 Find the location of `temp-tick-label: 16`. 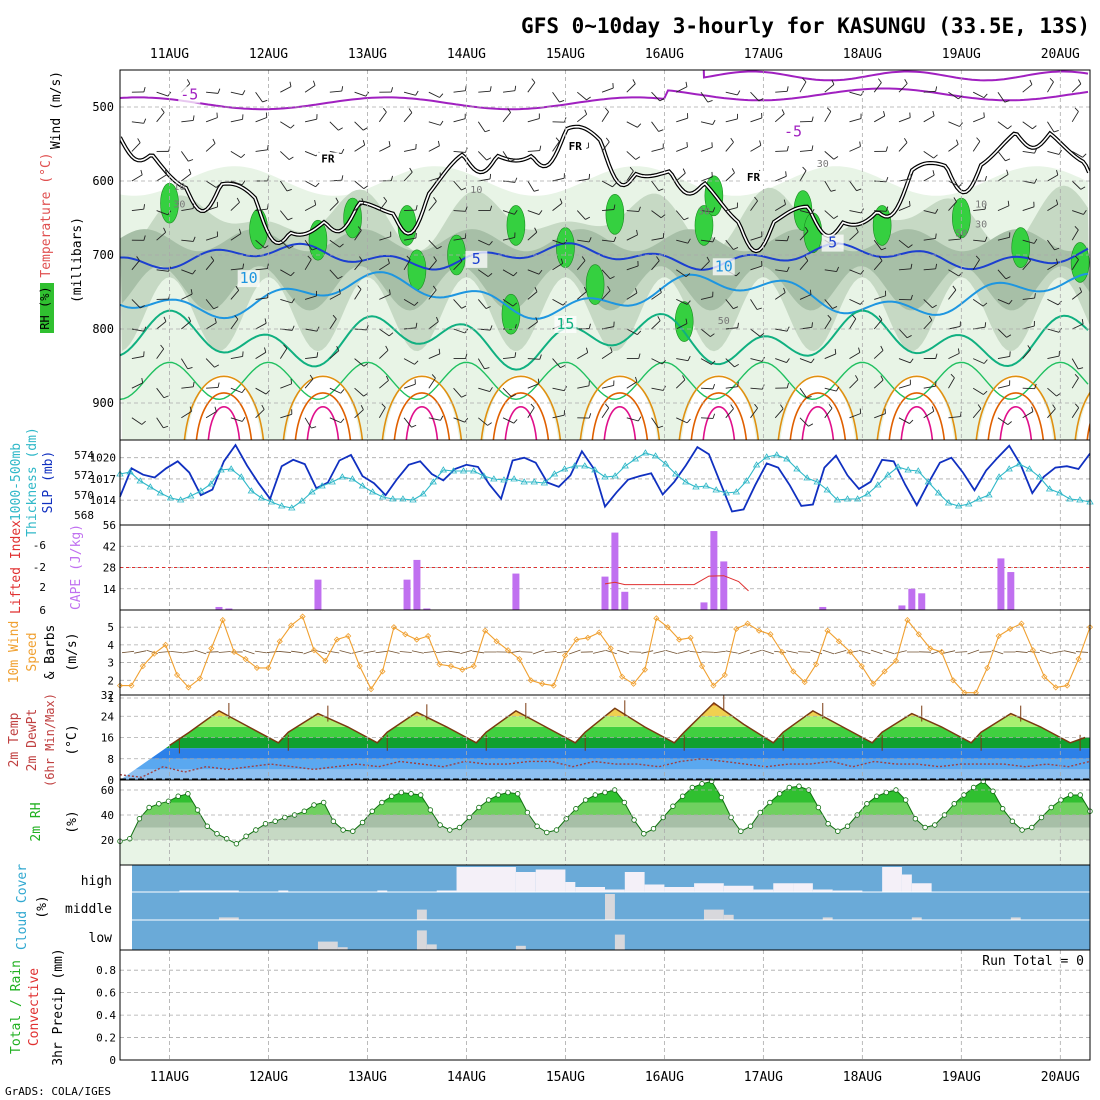

temp-tick-label: 16 is located at coordinates (107, 738).